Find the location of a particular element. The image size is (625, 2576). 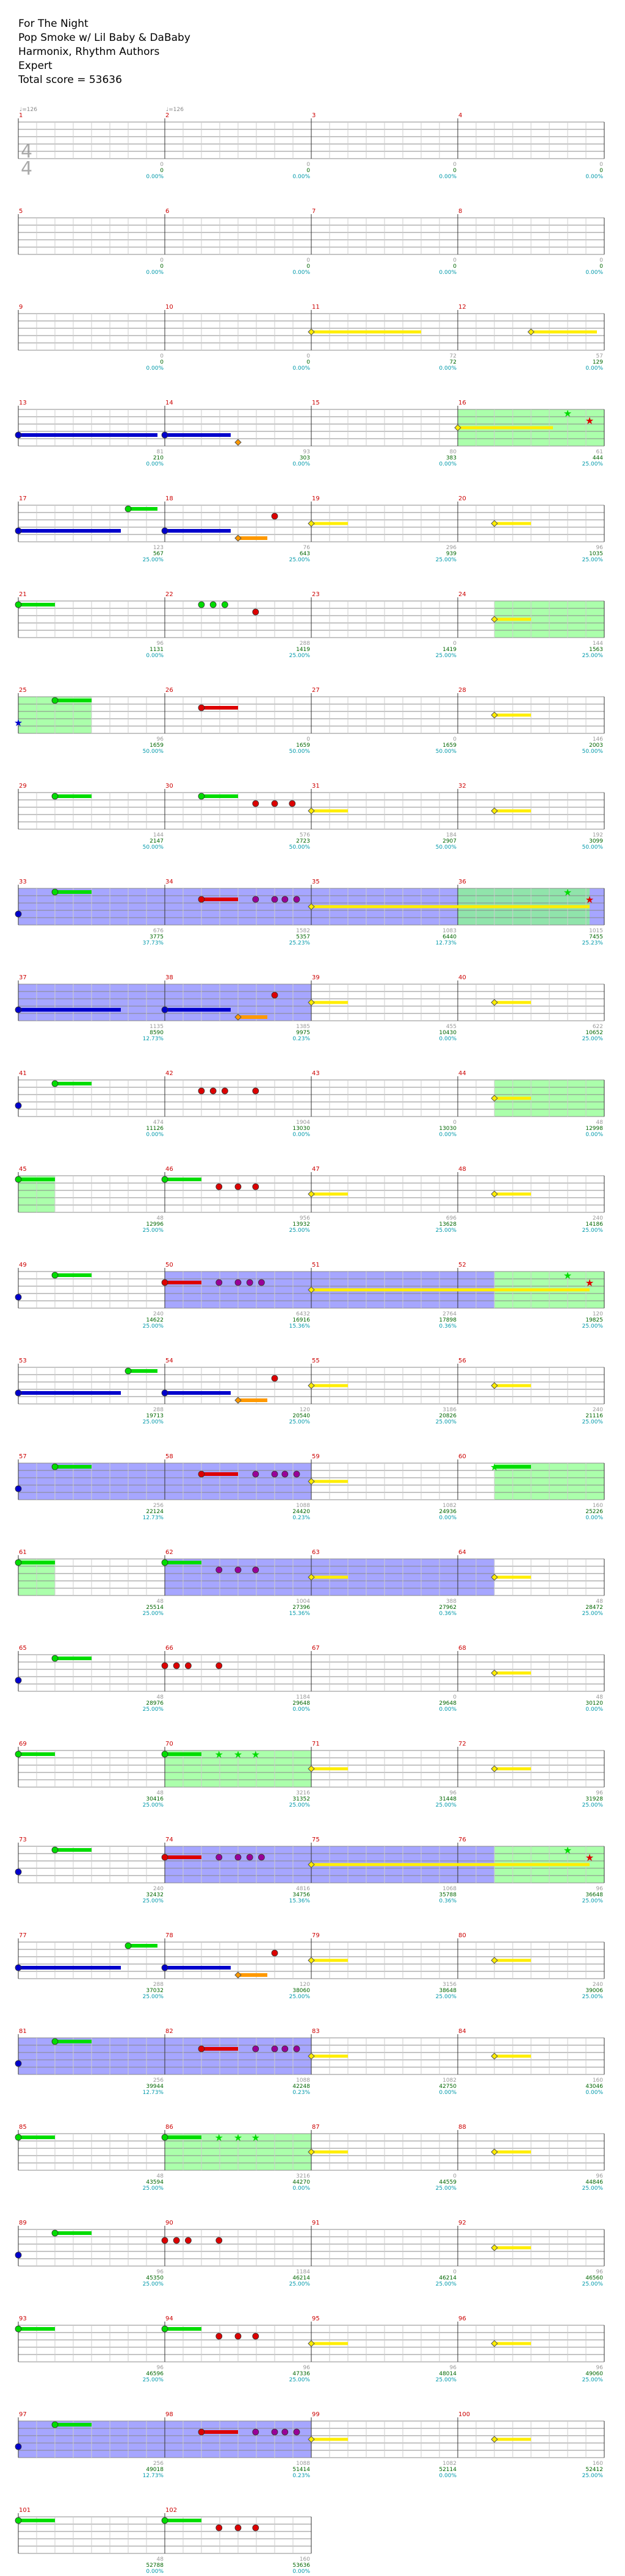

measure-number: 72 is located at coordinates (462, 1744).